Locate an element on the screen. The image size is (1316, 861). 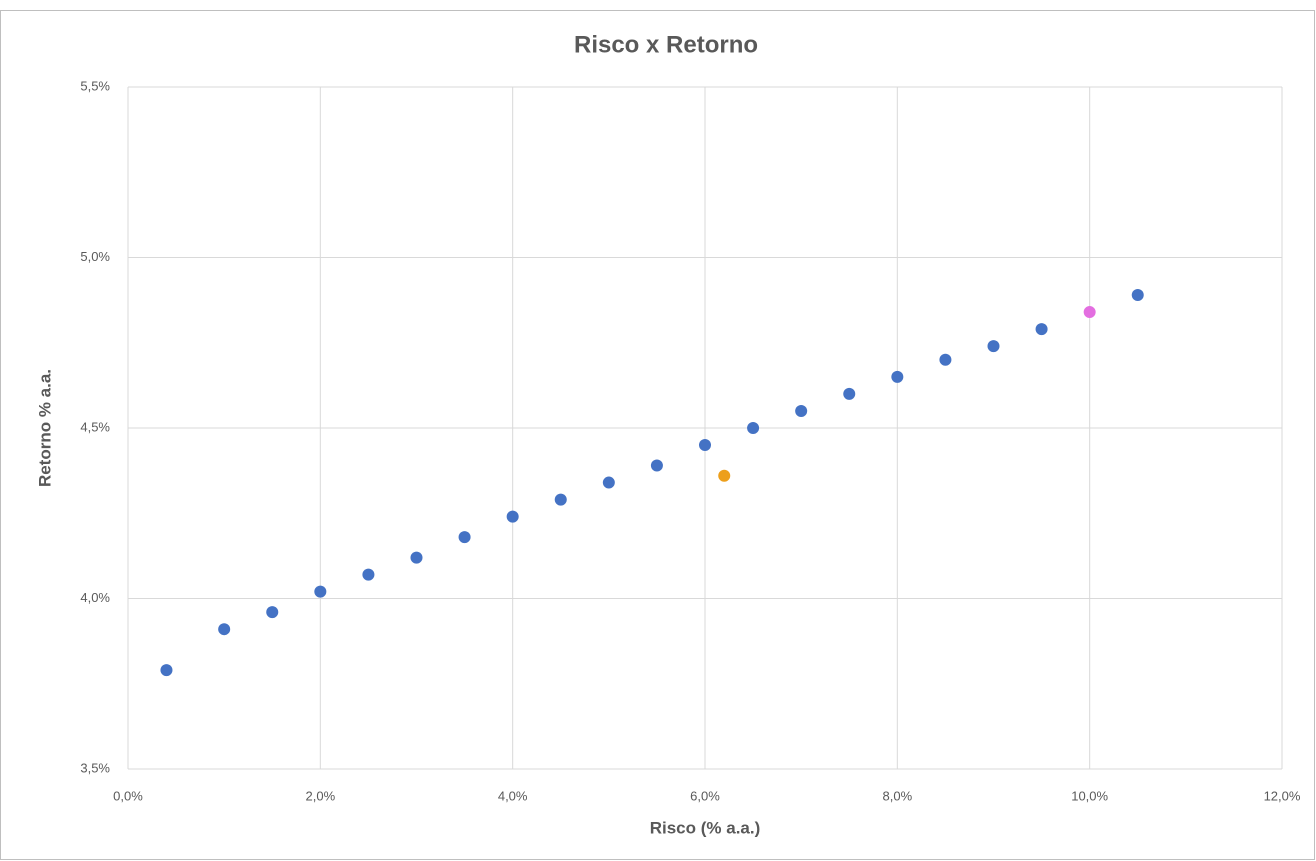
y-tick-label: 4,5% is located at coordinates (95, 426).